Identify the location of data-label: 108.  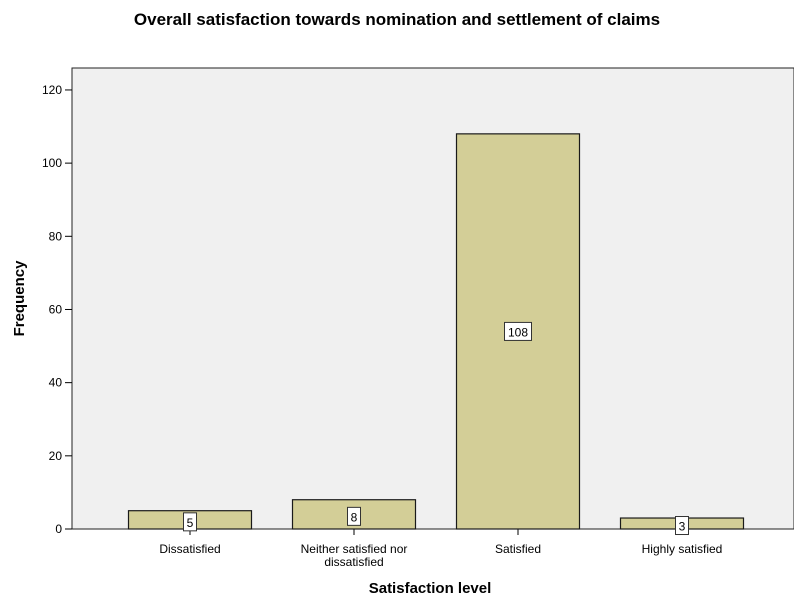
(518, 332).